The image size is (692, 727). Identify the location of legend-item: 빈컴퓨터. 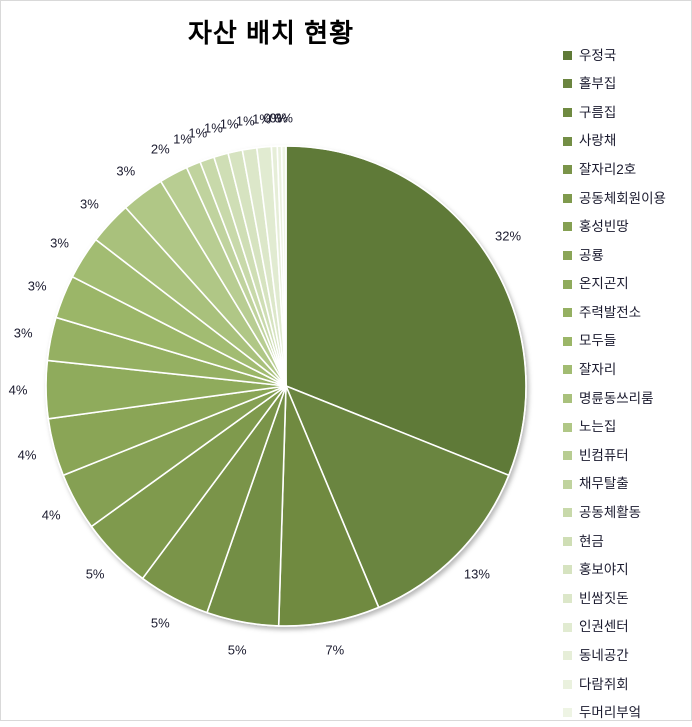
(624, 455).